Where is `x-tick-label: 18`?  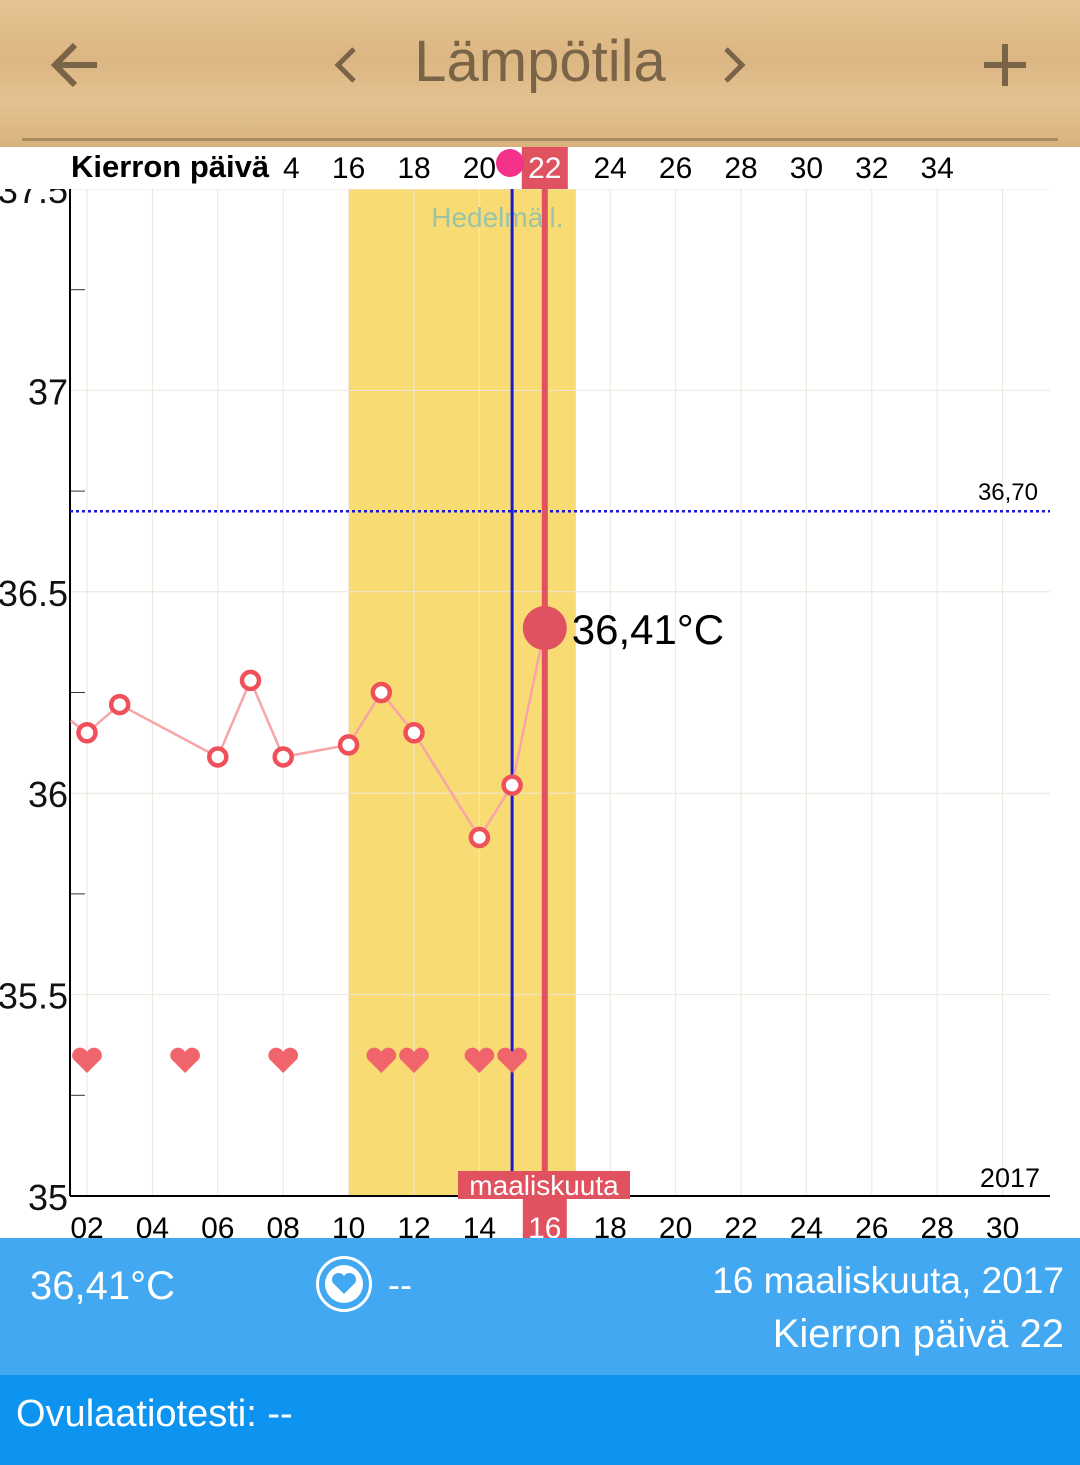 x-tick-label: 18 is located at coordinates (610, 1225).